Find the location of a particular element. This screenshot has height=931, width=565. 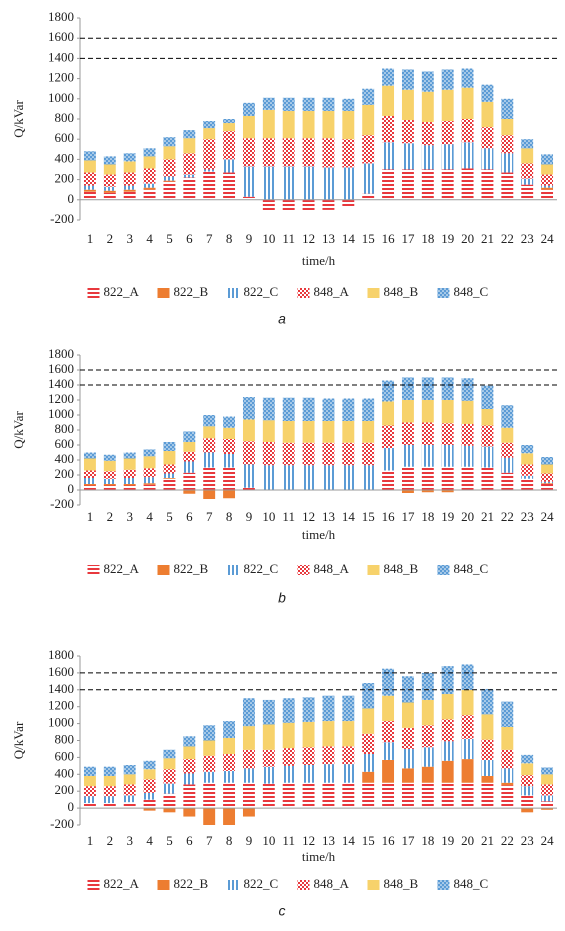

y-tick-label: 800 is located at coordinates (65, 117).